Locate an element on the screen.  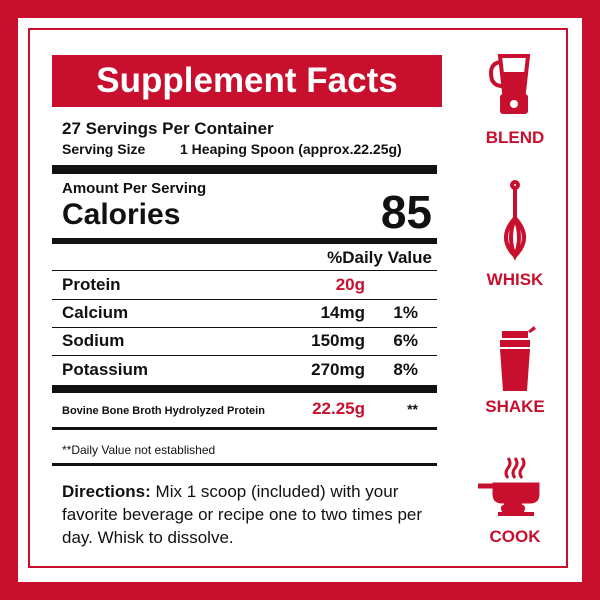
amount-per-serving: Amount Per Serving is located at coordinates (134, 188).